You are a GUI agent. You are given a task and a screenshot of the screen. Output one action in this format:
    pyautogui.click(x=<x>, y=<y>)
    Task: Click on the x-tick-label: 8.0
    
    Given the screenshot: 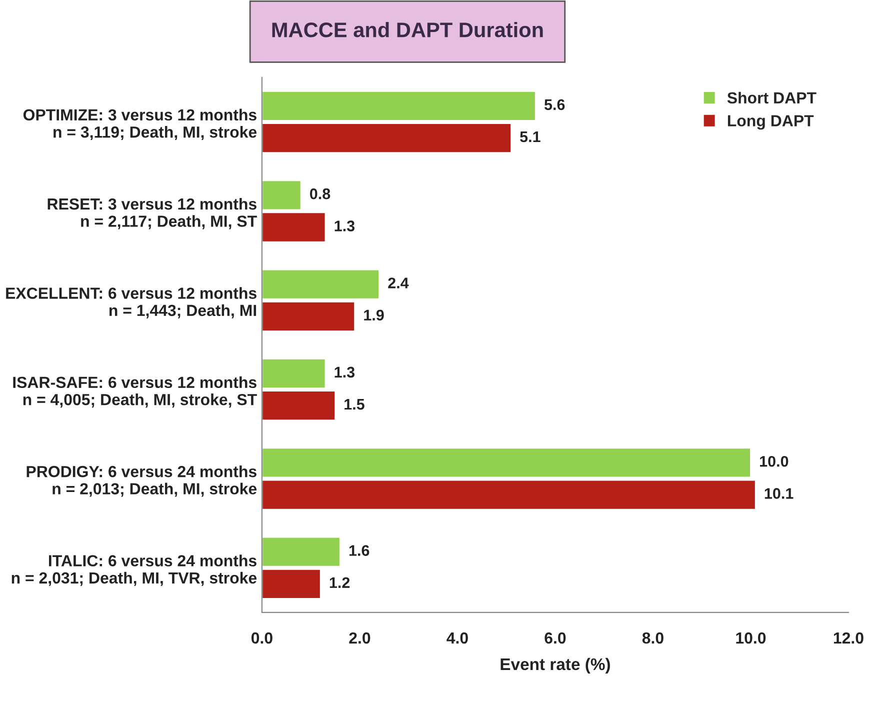 What is the action you would take?
    pyautogui.click(x=653, y=638)
    